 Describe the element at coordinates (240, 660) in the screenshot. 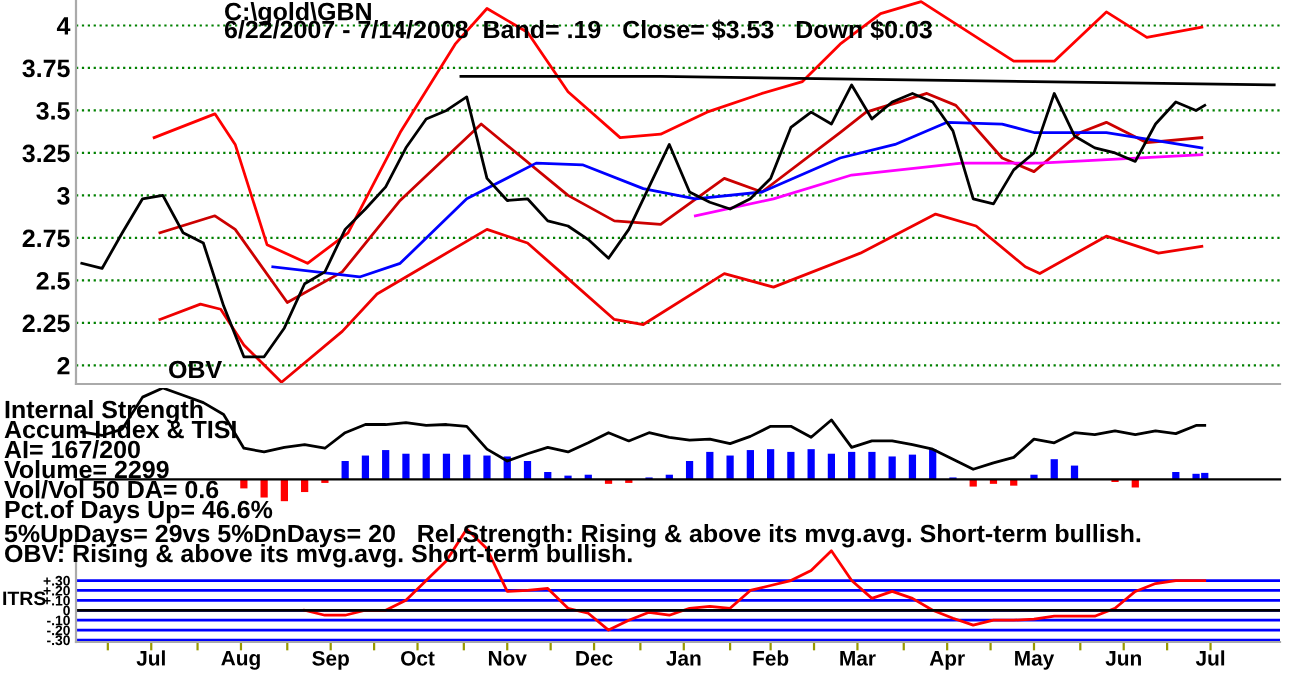

I see `x-tick-label: Aug` at that location.